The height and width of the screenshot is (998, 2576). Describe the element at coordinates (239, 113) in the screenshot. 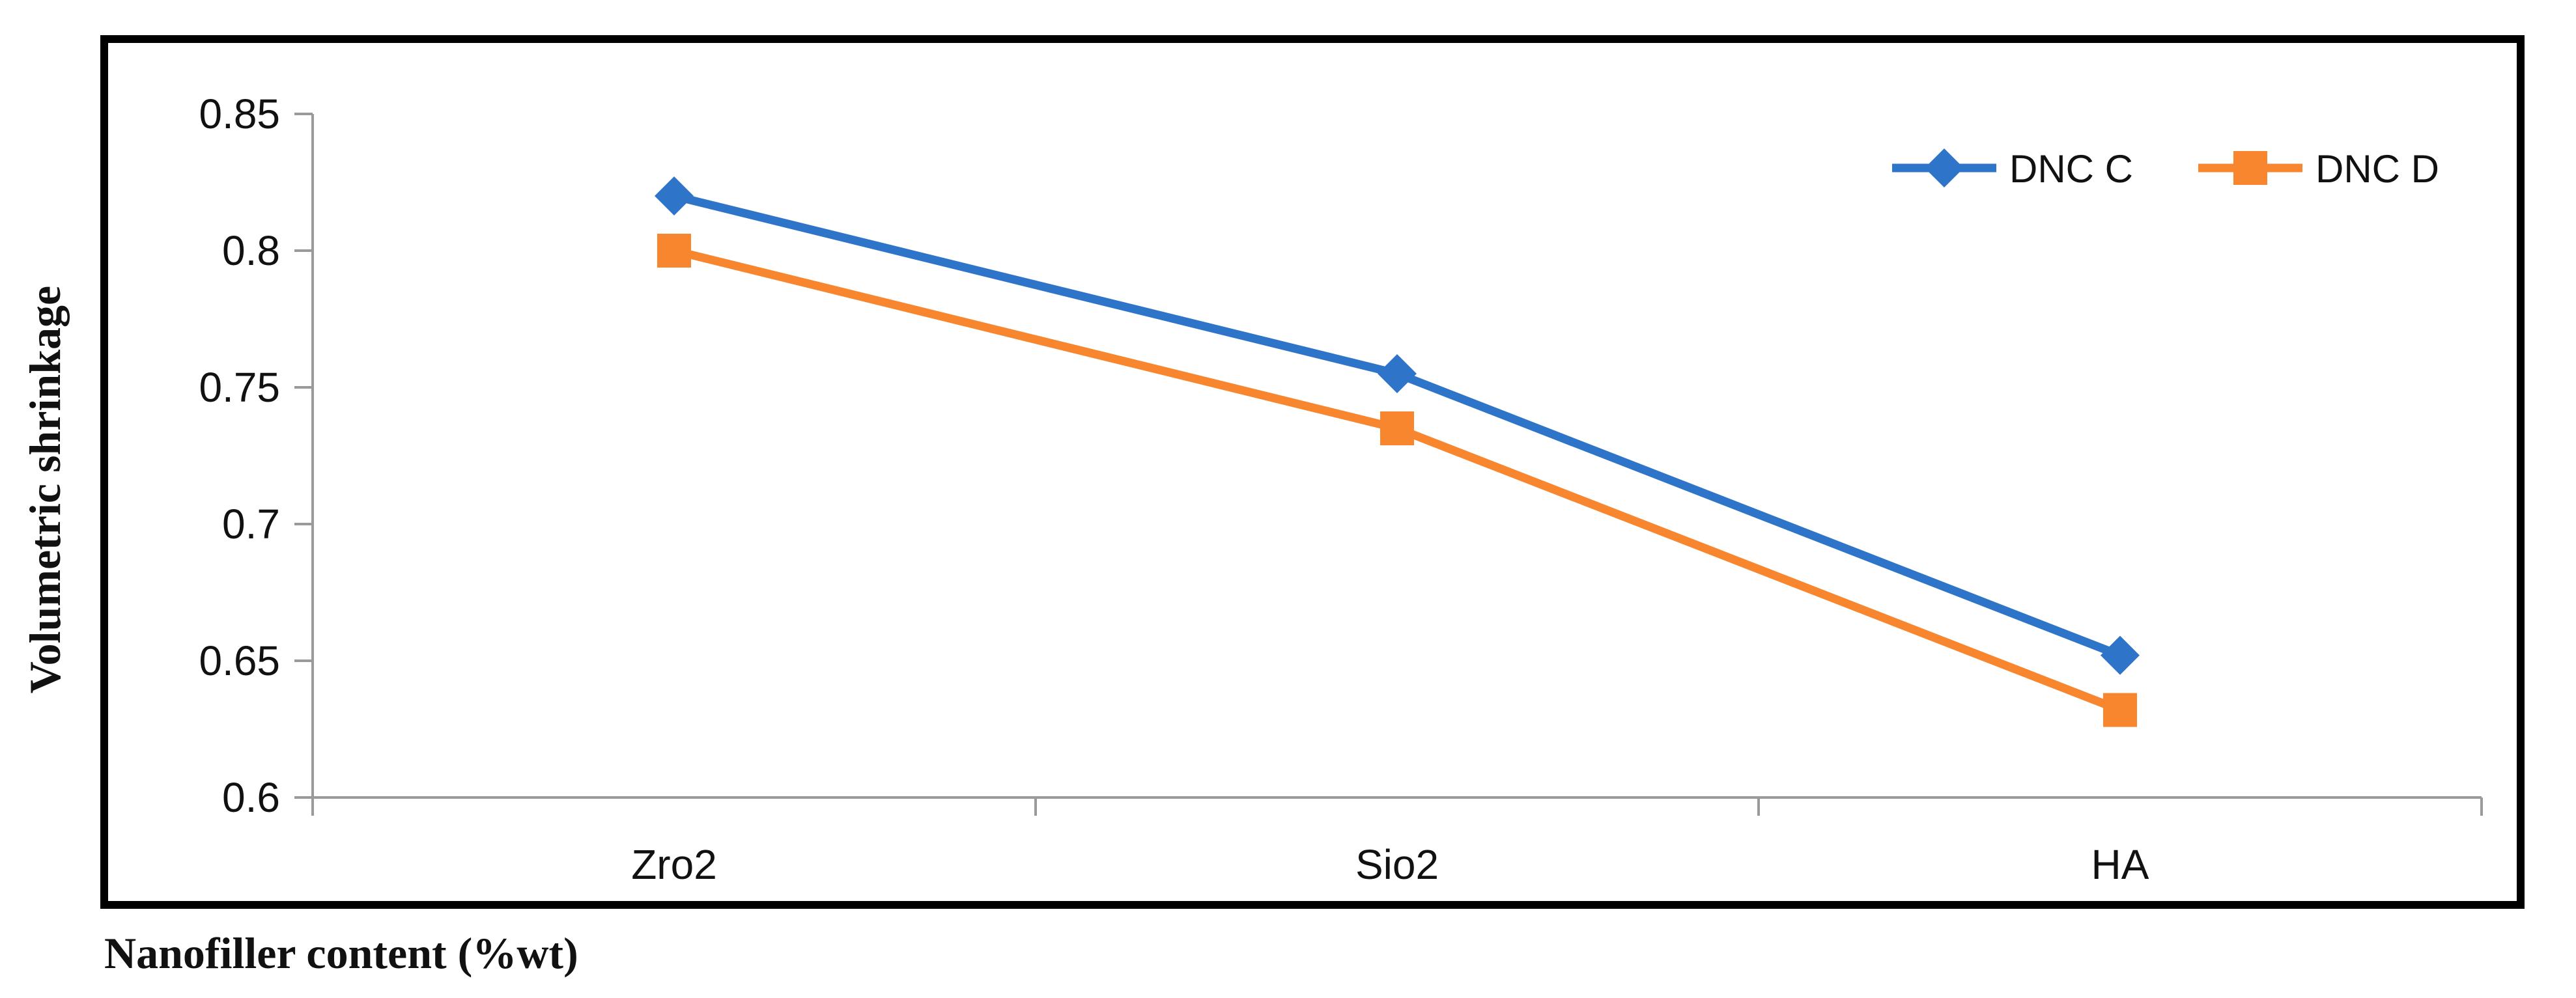

I see `y-tick-label: 0.85` at that location.